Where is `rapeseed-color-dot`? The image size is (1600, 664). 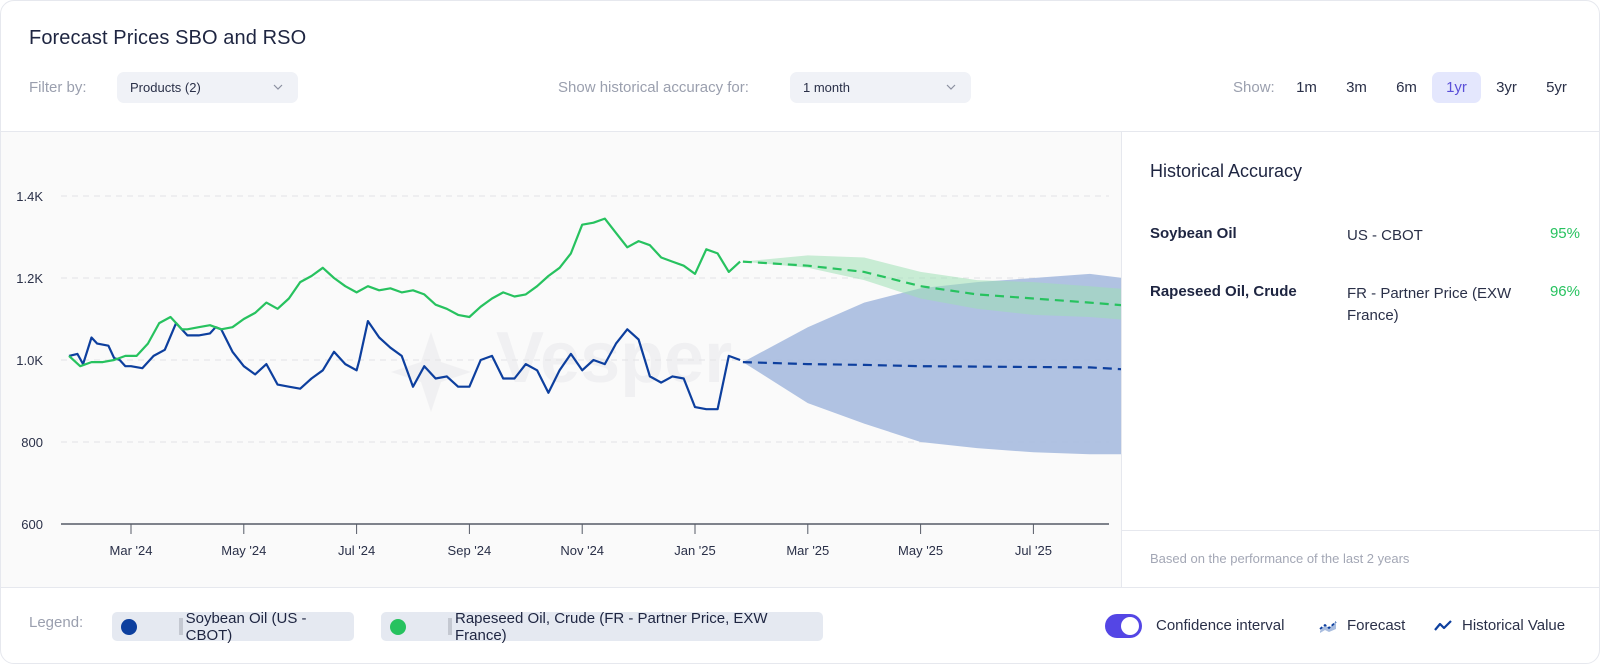
rapeseed-color-dot is located at coordinates (398, 626).